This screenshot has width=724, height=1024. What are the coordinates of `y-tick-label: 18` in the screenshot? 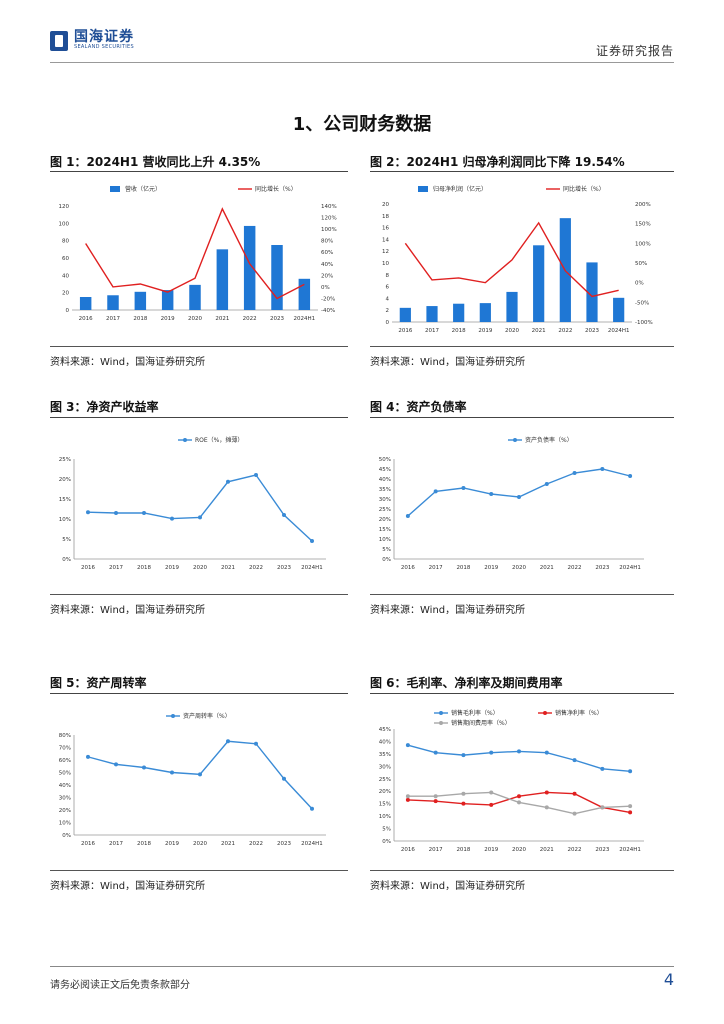 It's located at (385, 217).